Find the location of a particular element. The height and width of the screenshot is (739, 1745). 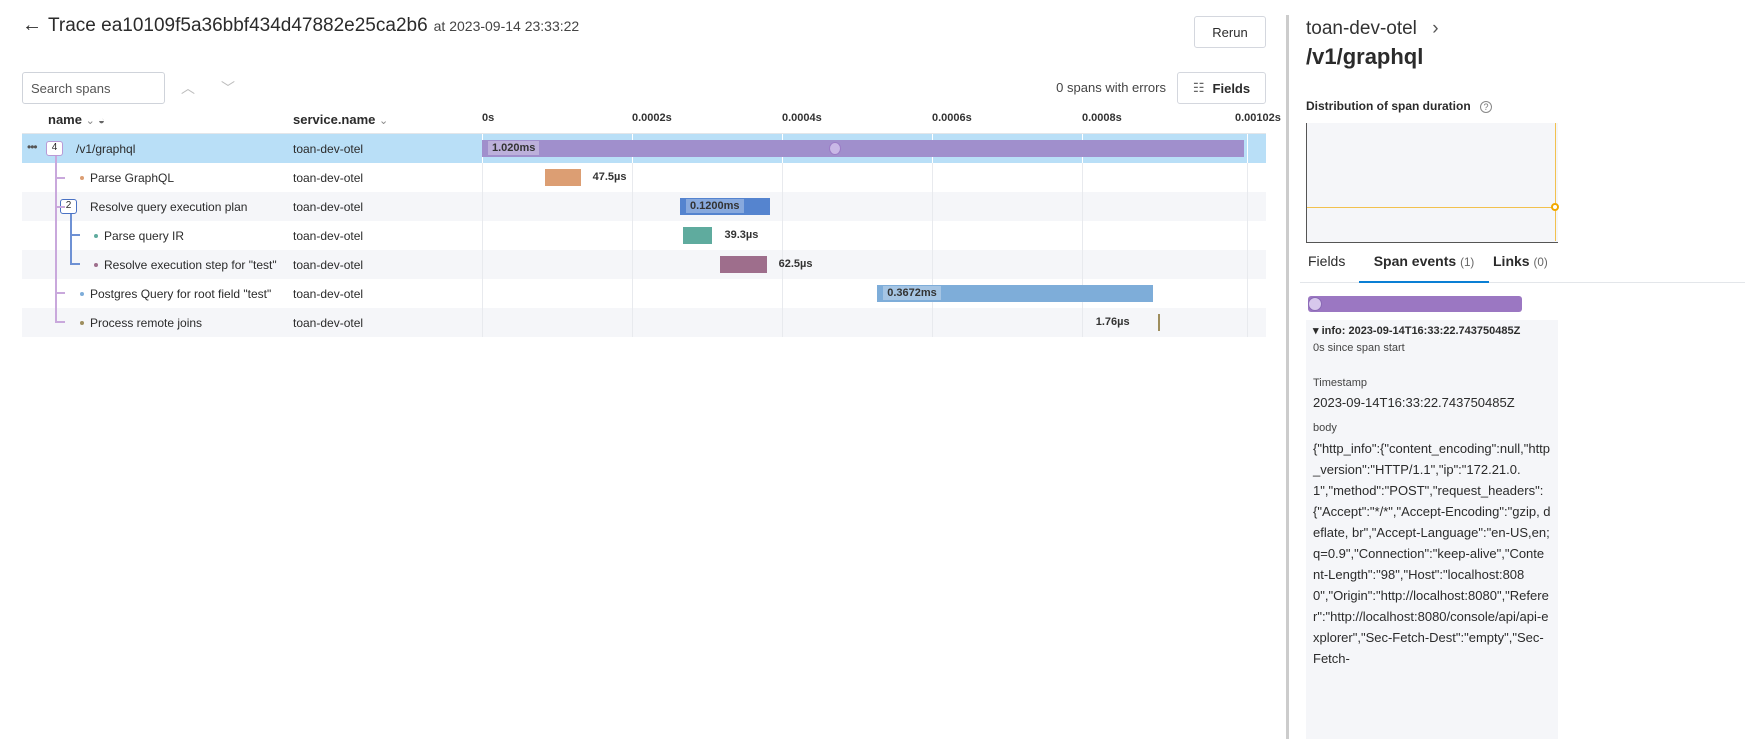

span-name: Resolve execution step for "test" is located at coordinates (190, 265).